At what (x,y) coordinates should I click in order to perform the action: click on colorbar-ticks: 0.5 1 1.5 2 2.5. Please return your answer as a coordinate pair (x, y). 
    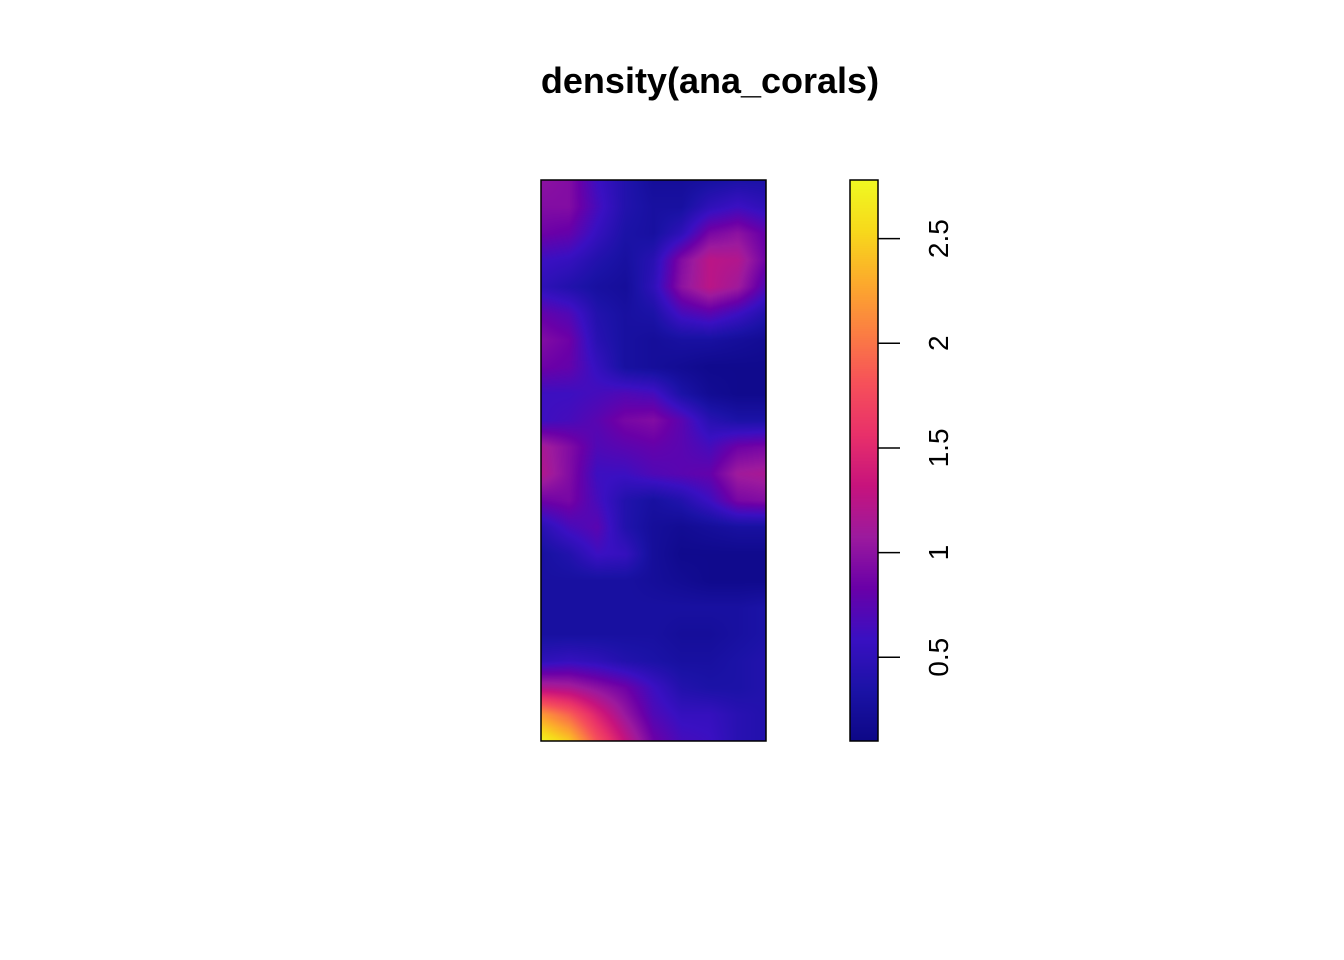
    Looking at the image, I should click on (916, 448).